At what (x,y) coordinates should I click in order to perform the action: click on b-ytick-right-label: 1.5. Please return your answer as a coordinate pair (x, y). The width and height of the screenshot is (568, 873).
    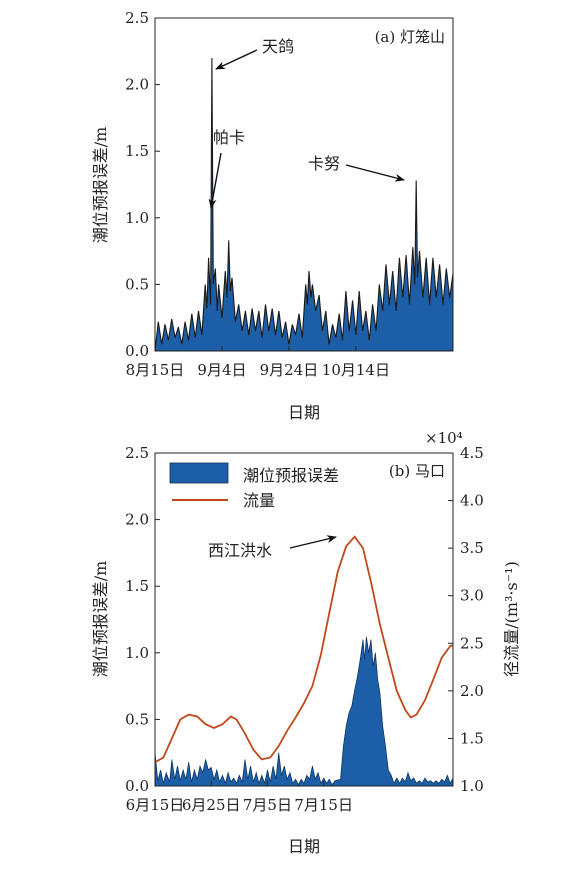
    Looking at the image, I should click on (472, 738).